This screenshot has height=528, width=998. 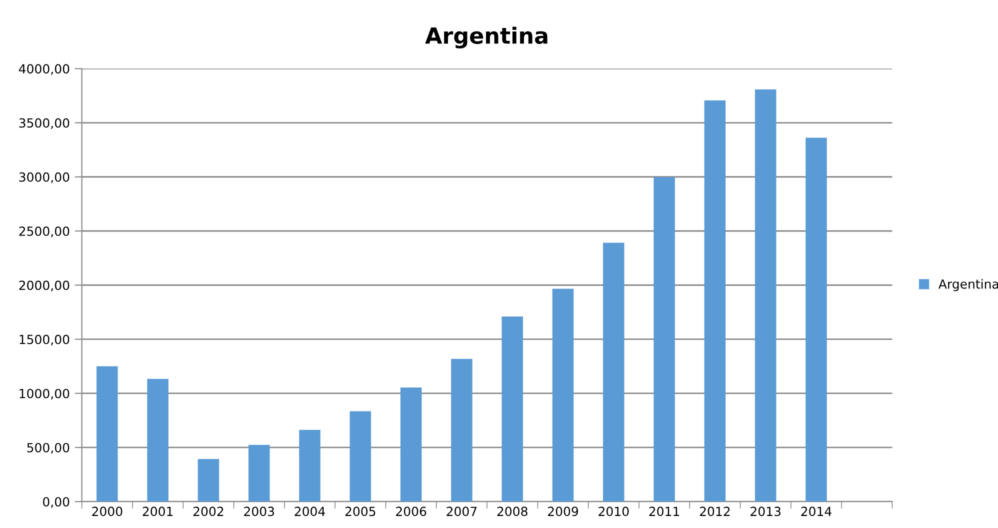 I want to click on legend-label: Argentina, so click(x=968, y=285).